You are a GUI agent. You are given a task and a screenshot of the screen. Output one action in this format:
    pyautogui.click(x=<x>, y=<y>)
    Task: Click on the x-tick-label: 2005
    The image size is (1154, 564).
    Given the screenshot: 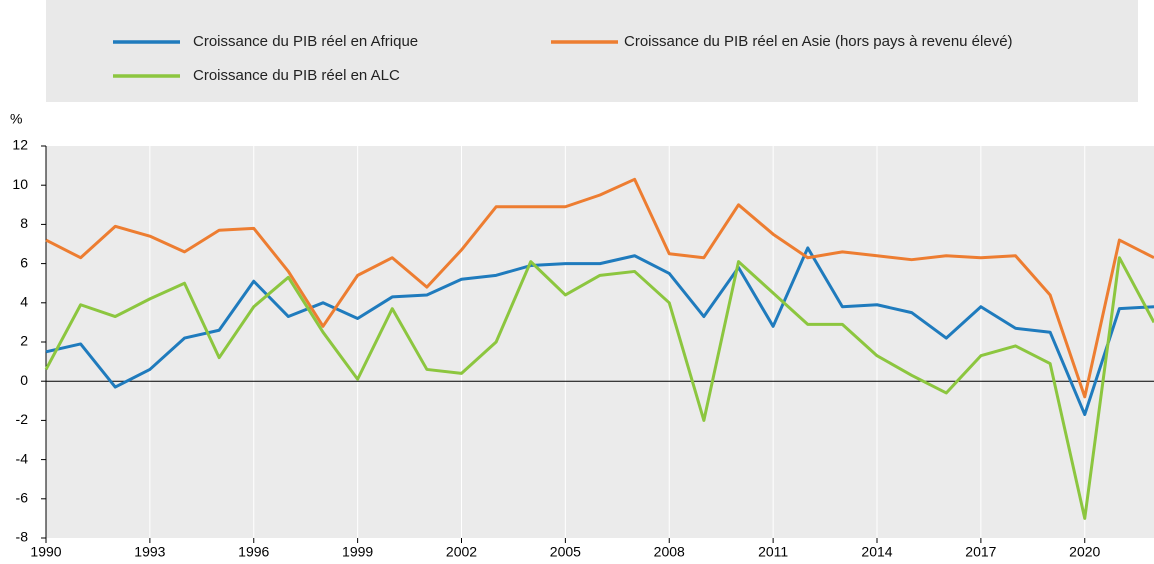 What is the action you would take?
    pyautogui.click(x=565, y=552)
    